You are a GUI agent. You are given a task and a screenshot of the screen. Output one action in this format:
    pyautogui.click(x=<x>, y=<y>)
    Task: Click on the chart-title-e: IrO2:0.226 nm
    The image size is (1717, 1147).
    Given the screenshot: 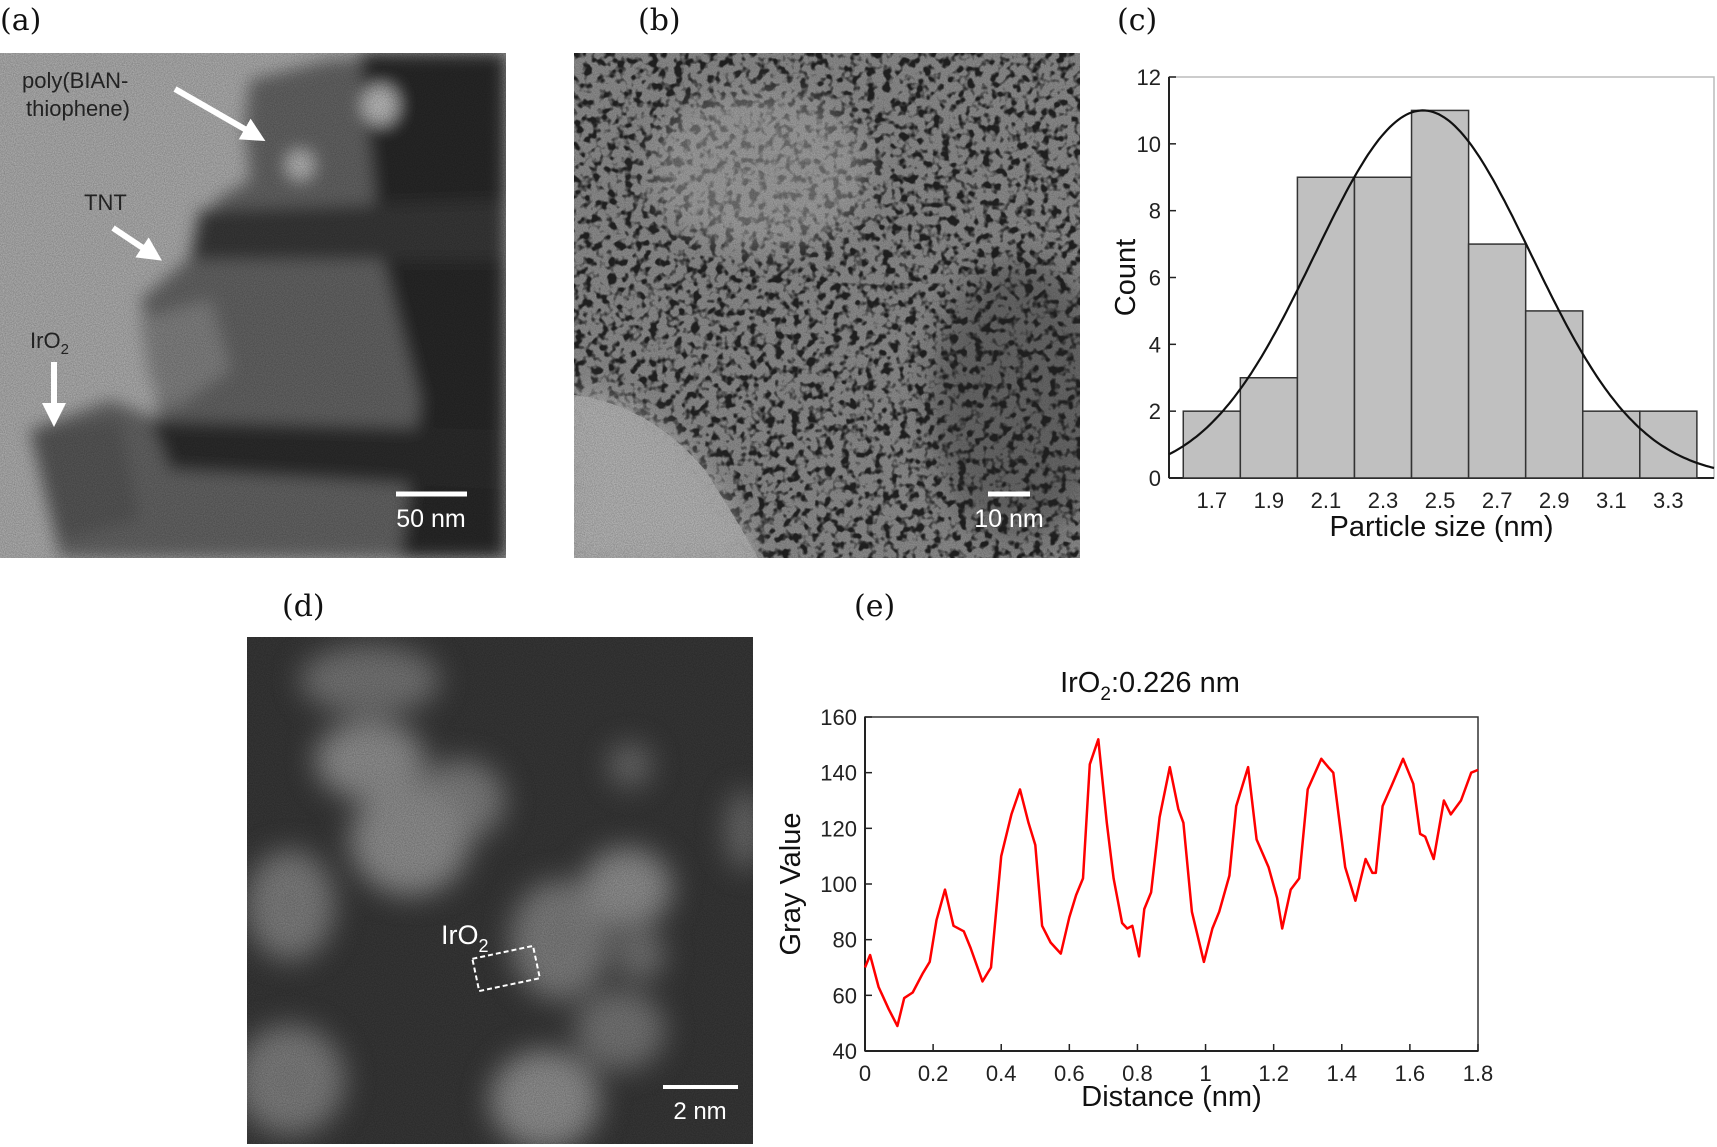 What is the action you would take?
    pyautogui.click(x=1150, y=686)
    